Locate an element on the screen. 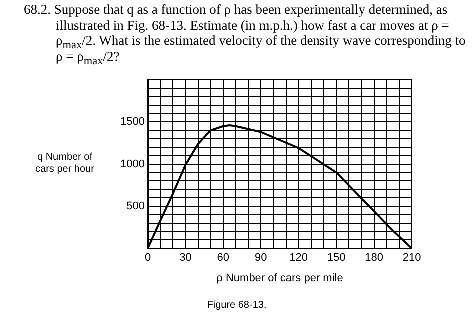  y-tick-label: 1000 is located at coordinates (132, 164).